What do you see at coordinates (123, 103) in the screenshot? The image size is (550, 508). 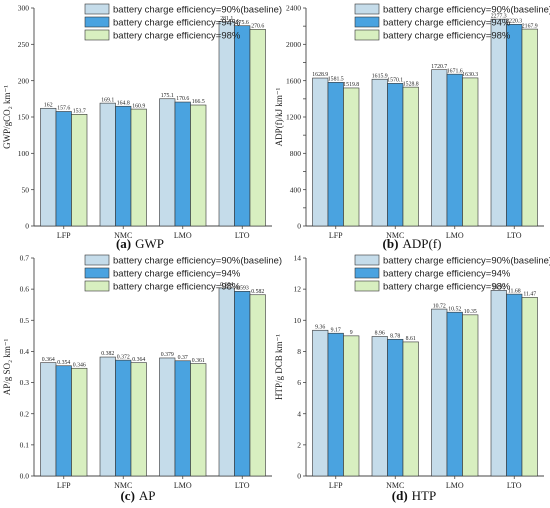 I see `data-label: 164.8` at bounding box center [123, 103].